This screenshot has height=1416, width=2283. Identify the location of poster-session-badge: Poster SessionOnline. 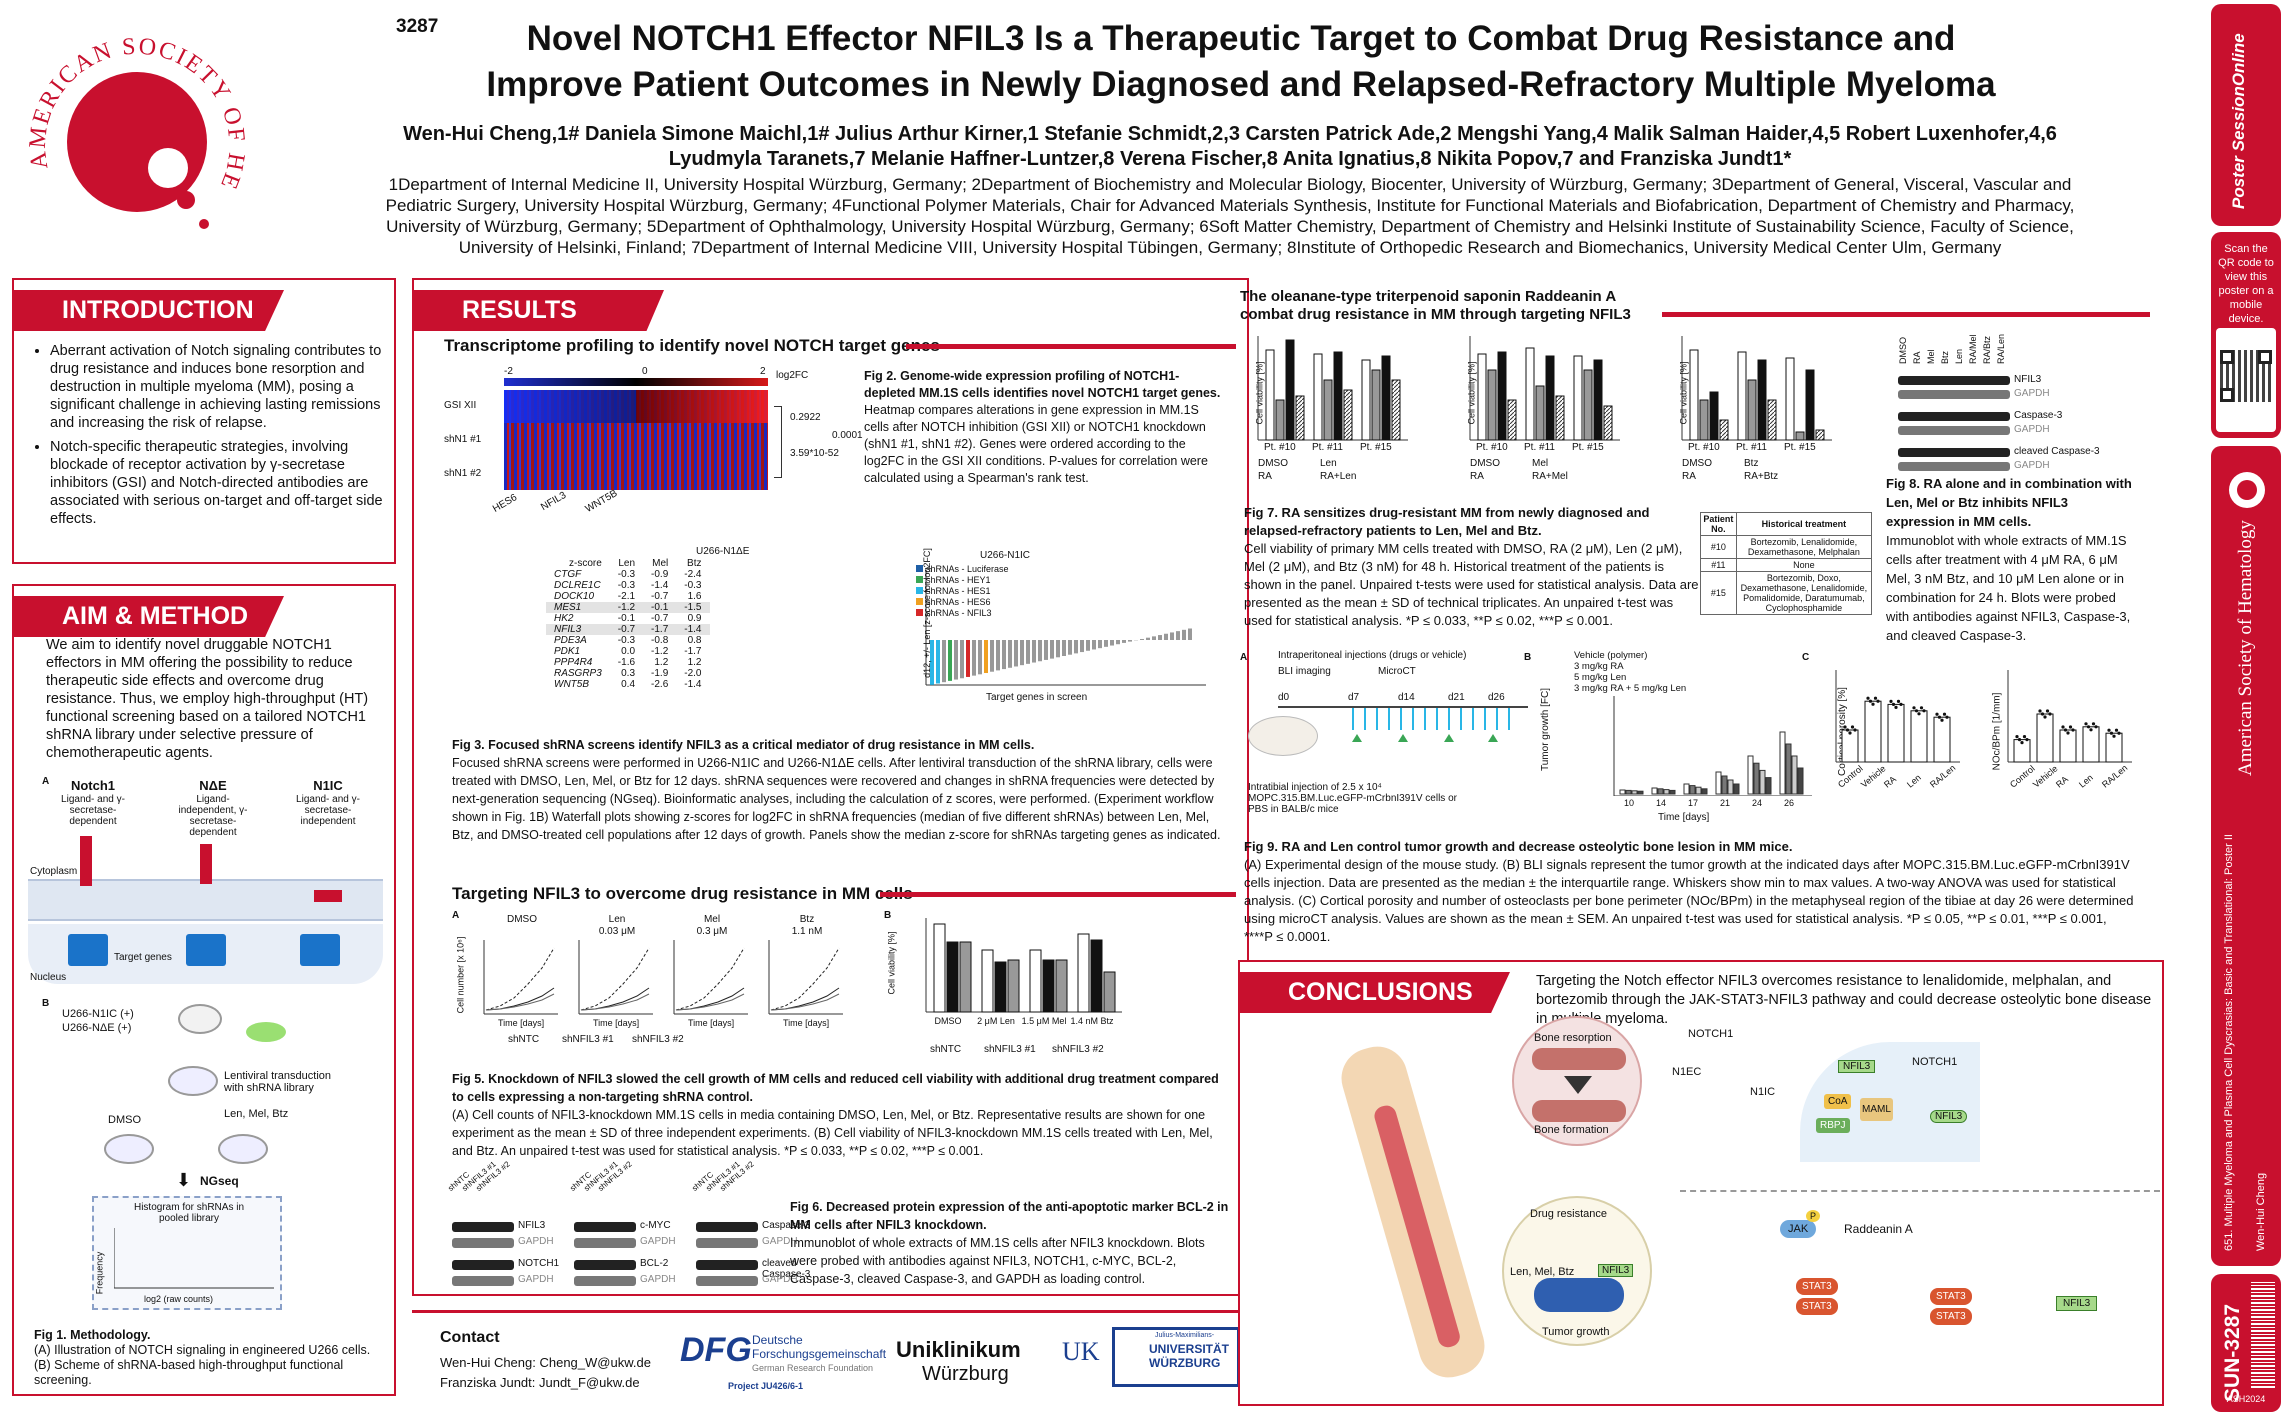
(2246, 115).